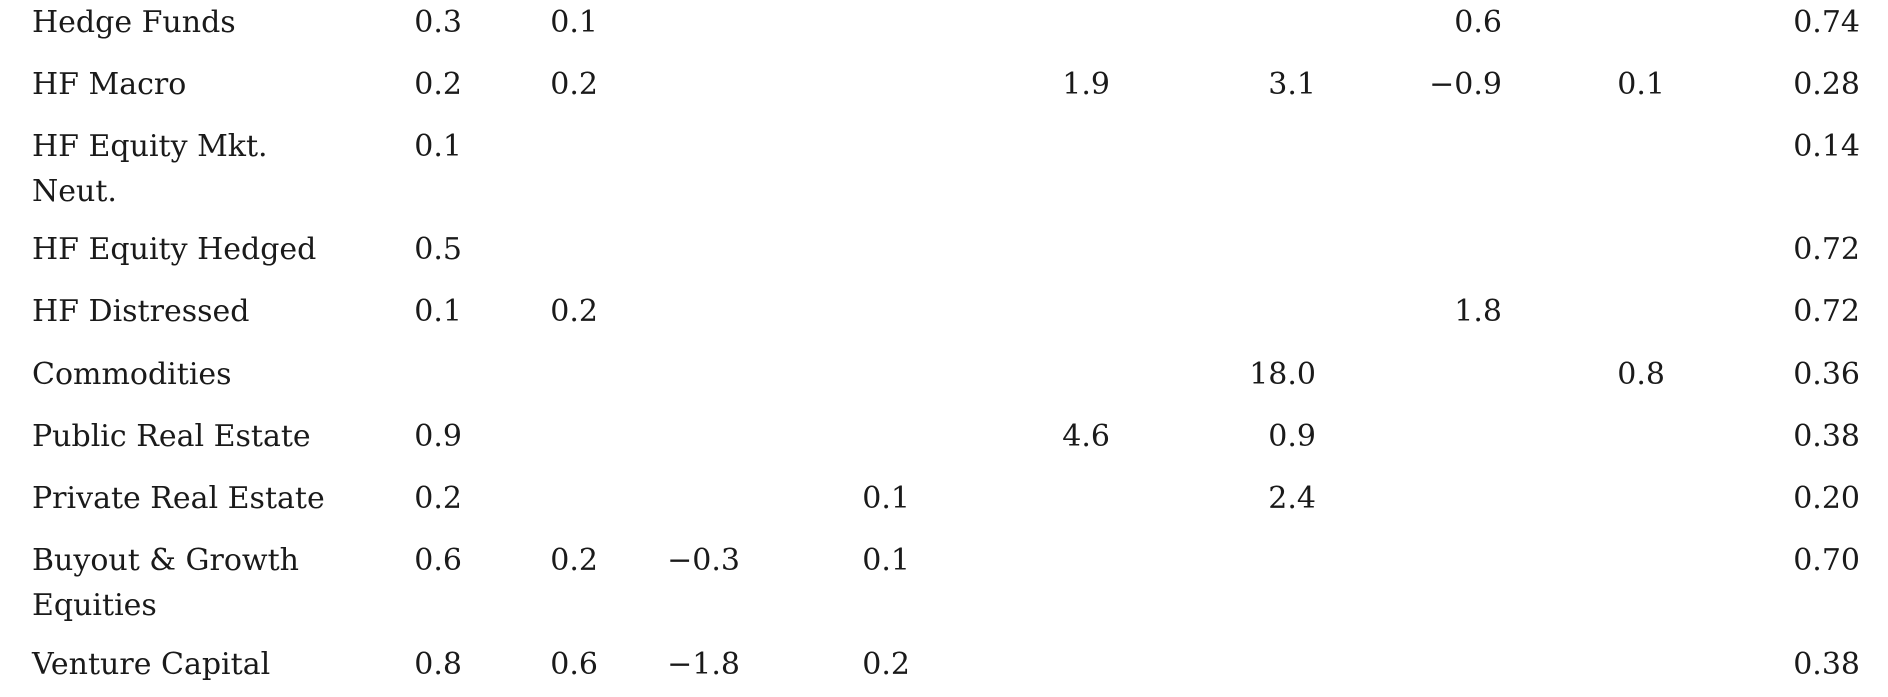 This screenshot has width=1888, height=697. I want to click on table-cell: 1.9, so click(1040, 84).